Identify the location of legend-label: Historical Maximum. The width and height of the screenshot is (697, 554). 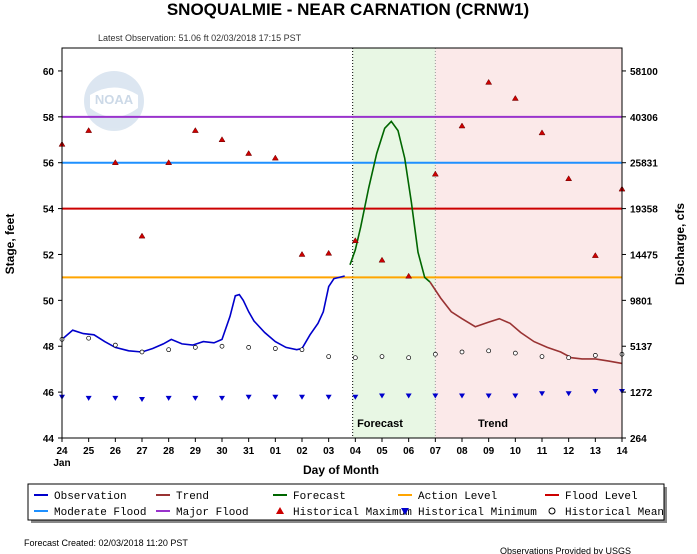
(352, 513).